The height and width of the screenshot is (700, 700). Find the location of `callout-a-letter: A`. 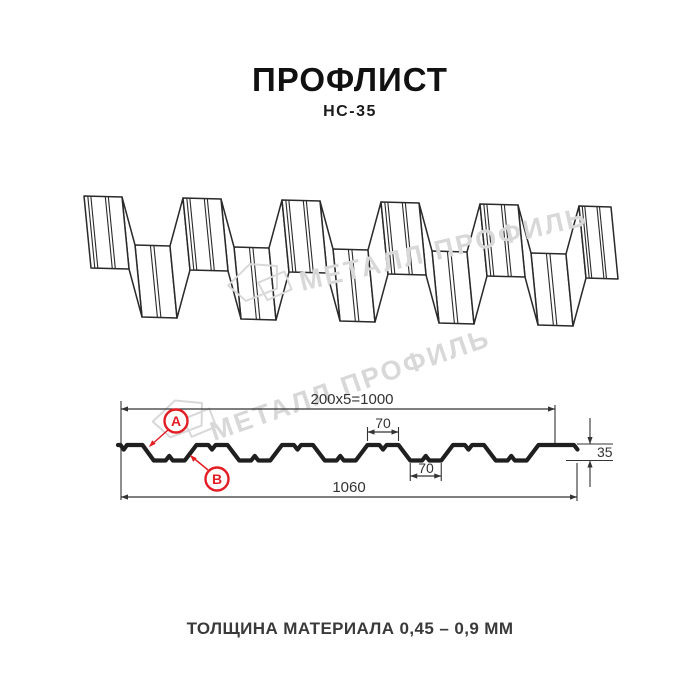

callout-a-letter: A is located at coordinates (176, 421).